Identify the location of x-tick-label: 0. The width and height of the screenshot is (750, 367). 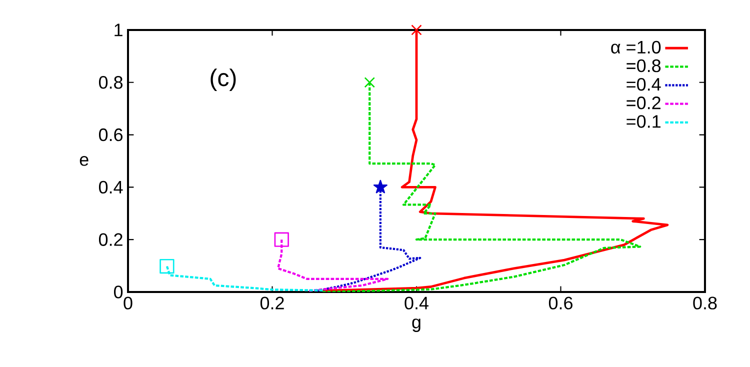
(128, 303).